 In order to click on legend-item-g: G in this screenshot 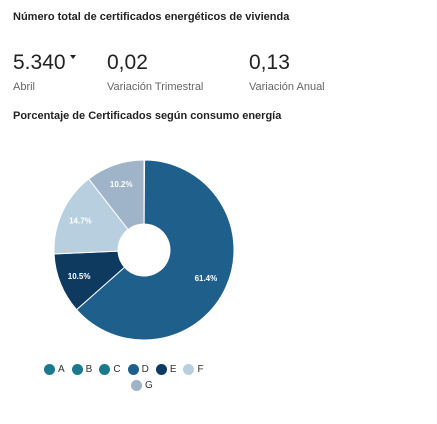, I will do `click(142, 385)`.